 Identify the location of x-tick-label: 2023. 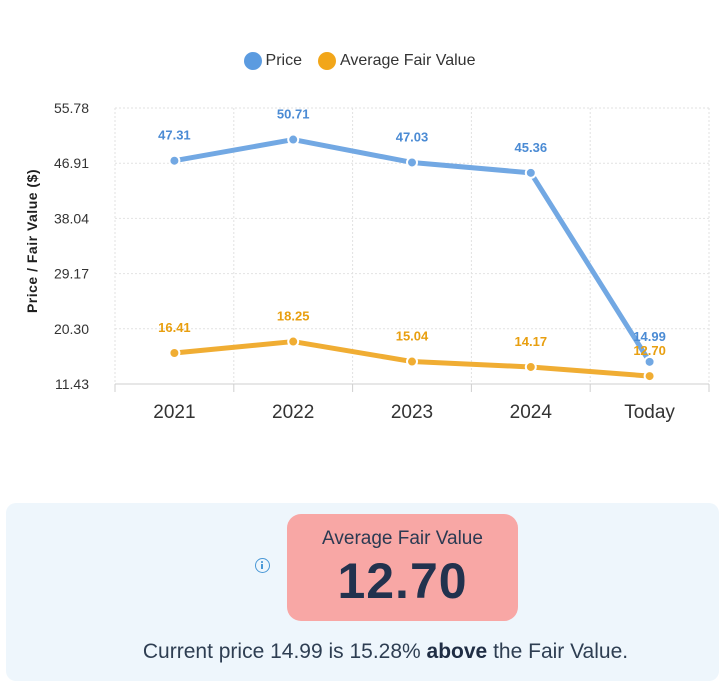
(412, 412).